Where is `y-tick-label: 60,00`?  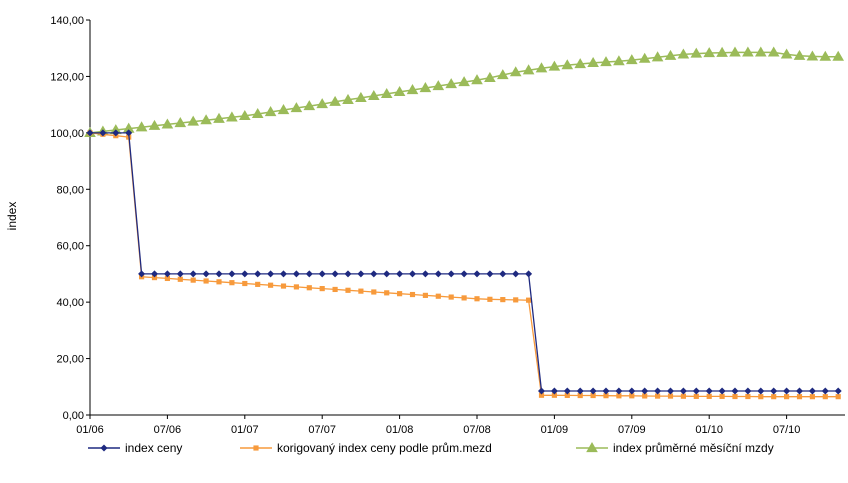
y-tick-label: 60,00 is located at coordinates (70, 247).